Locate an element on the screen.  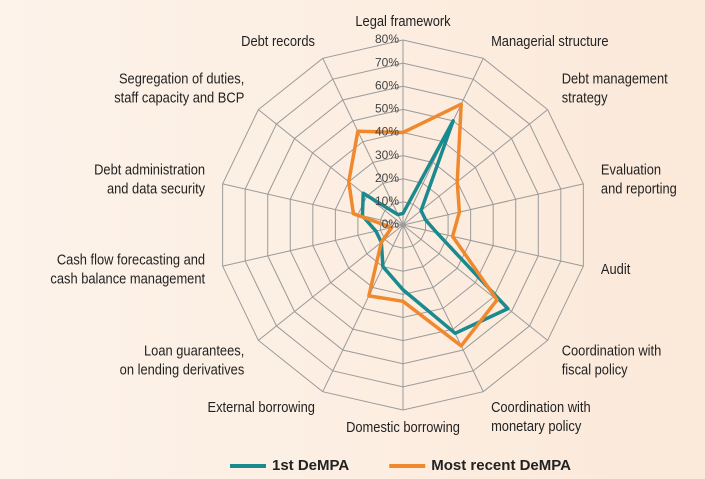
axis-label-line: Domestic borrowing is located at coordinates (403, 426).